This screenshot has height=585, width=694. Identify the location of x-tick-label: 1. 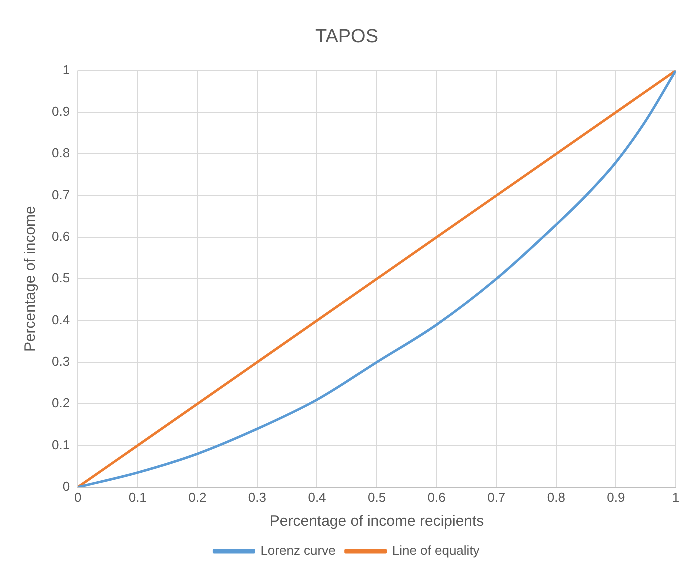
(676, 497).